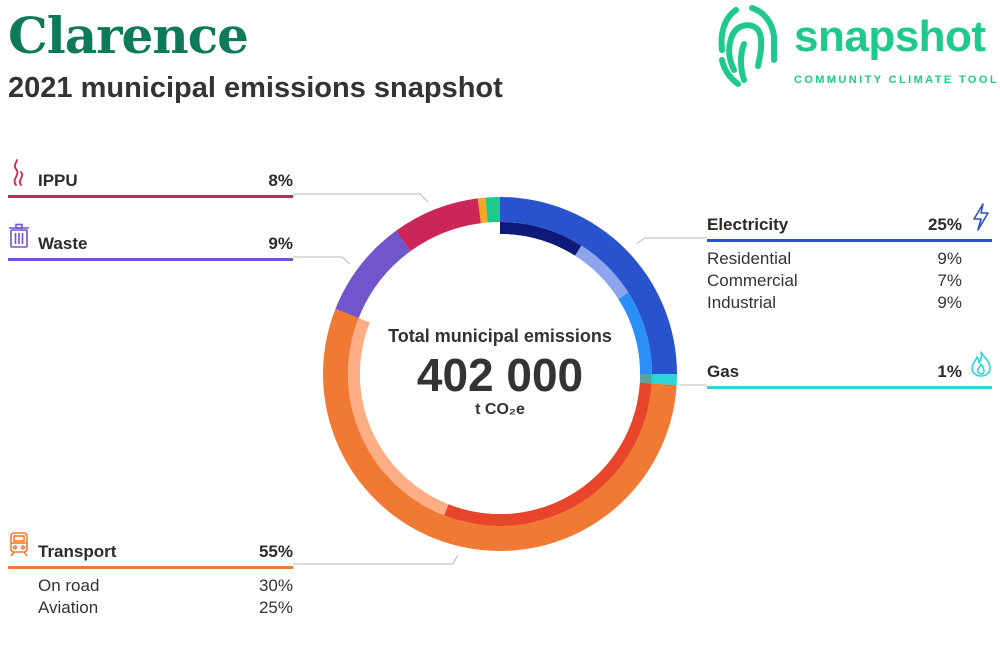  What do you see at coordinates (19, 544) in the screenshot?
I see `train-icon` at bounding box center [19, 544].